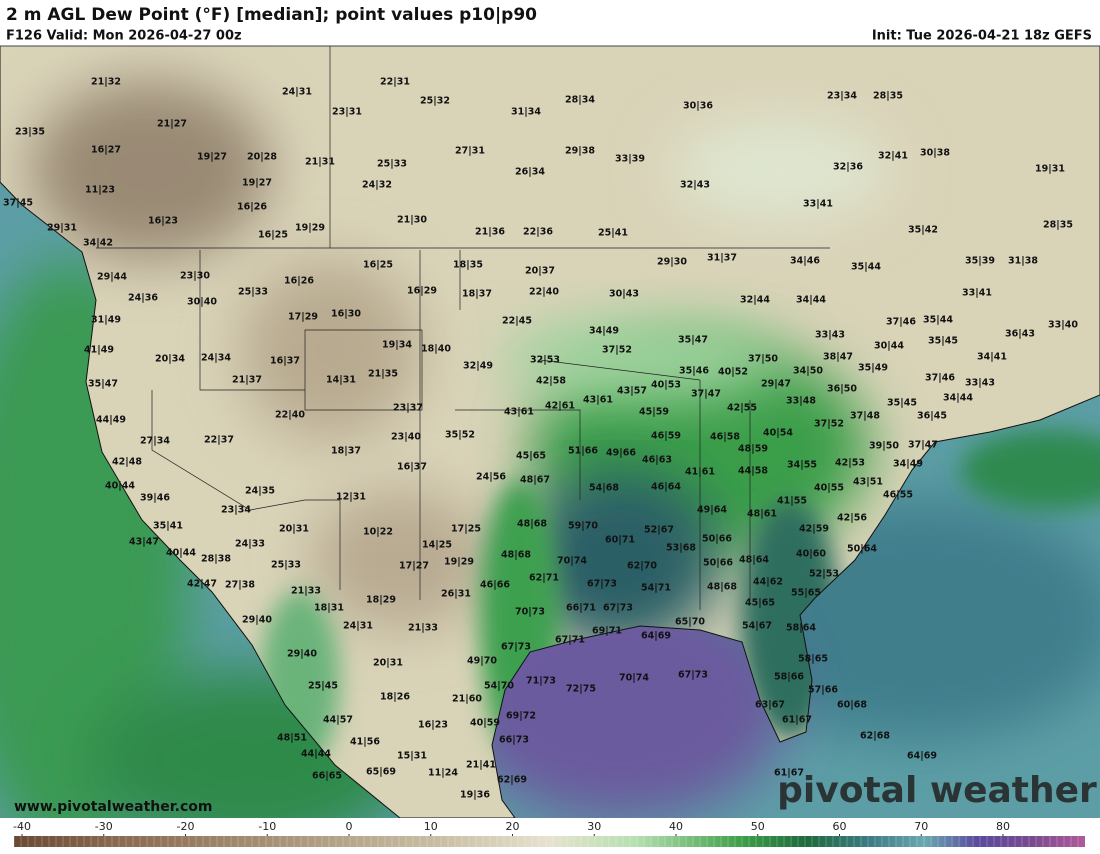 This screenshot has height=854, width=1100. What do you see at coordinates (512, 780) in the screenshot?
I see `point-value: 62|69` at bounding box center [512, 780].